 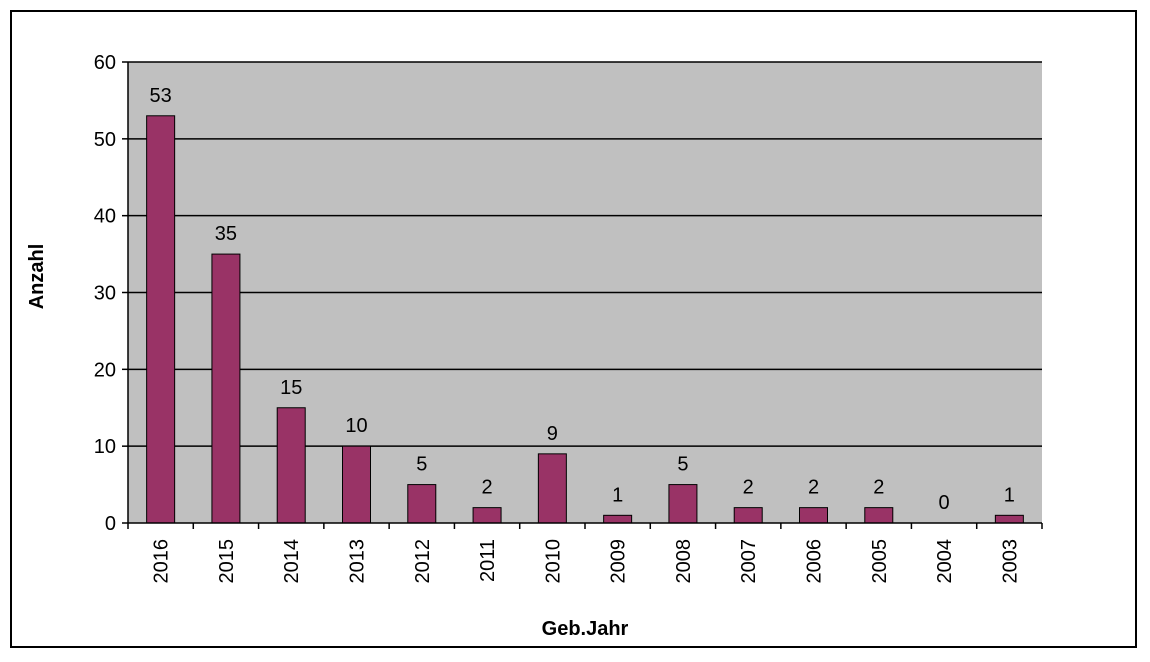 What do you see at coordinates (105, 370) in the screenshot?
I see `y-tick-label: 20` at bounding box center [105, 370].